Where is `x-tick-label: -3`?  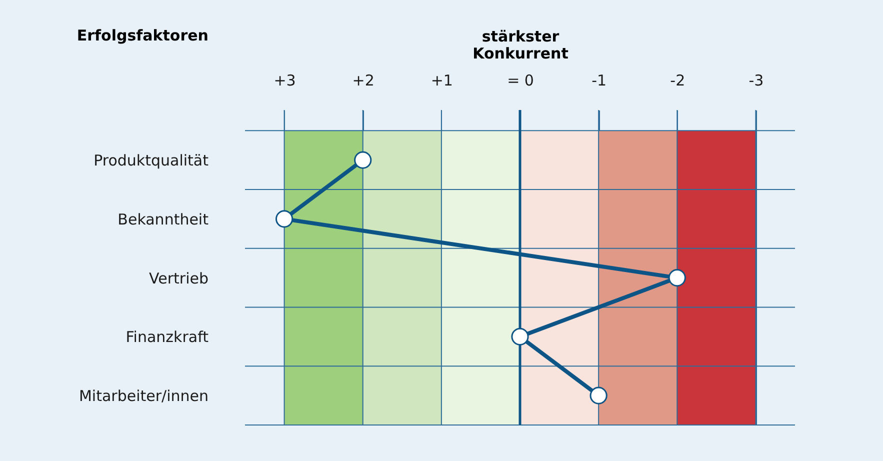
x-tick-label: -3 is located at coordinates (756, 81).